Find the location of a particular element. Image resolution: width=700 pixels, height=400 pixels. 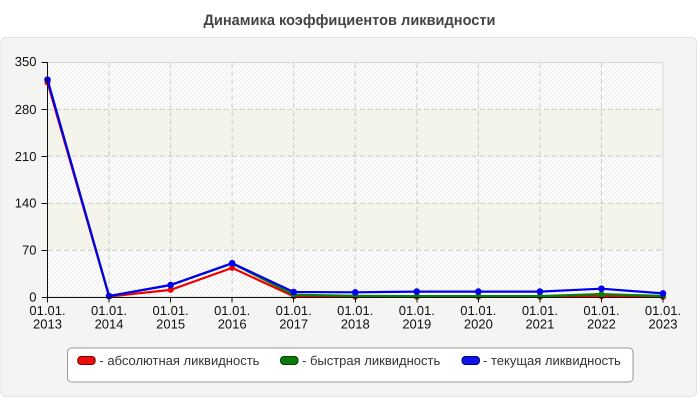

svg-text: 210 is located at coordinates (26, 156).